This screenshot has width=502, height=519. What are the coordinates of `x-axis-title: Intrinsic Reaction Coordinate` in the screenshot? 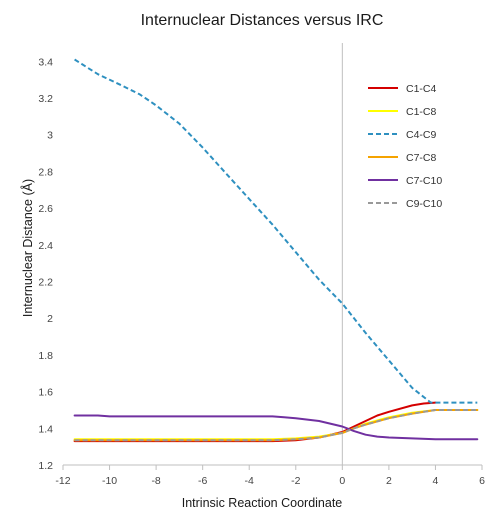 It's located at (262, 503).